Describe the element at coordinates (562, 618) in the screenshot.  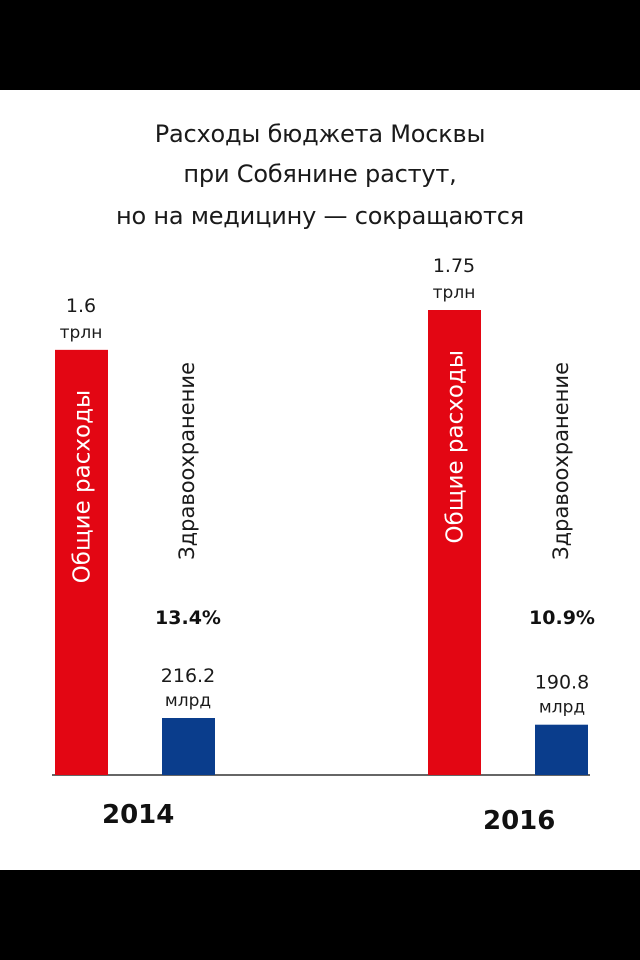
I see `share-label-2016: 10.9%` at that location.